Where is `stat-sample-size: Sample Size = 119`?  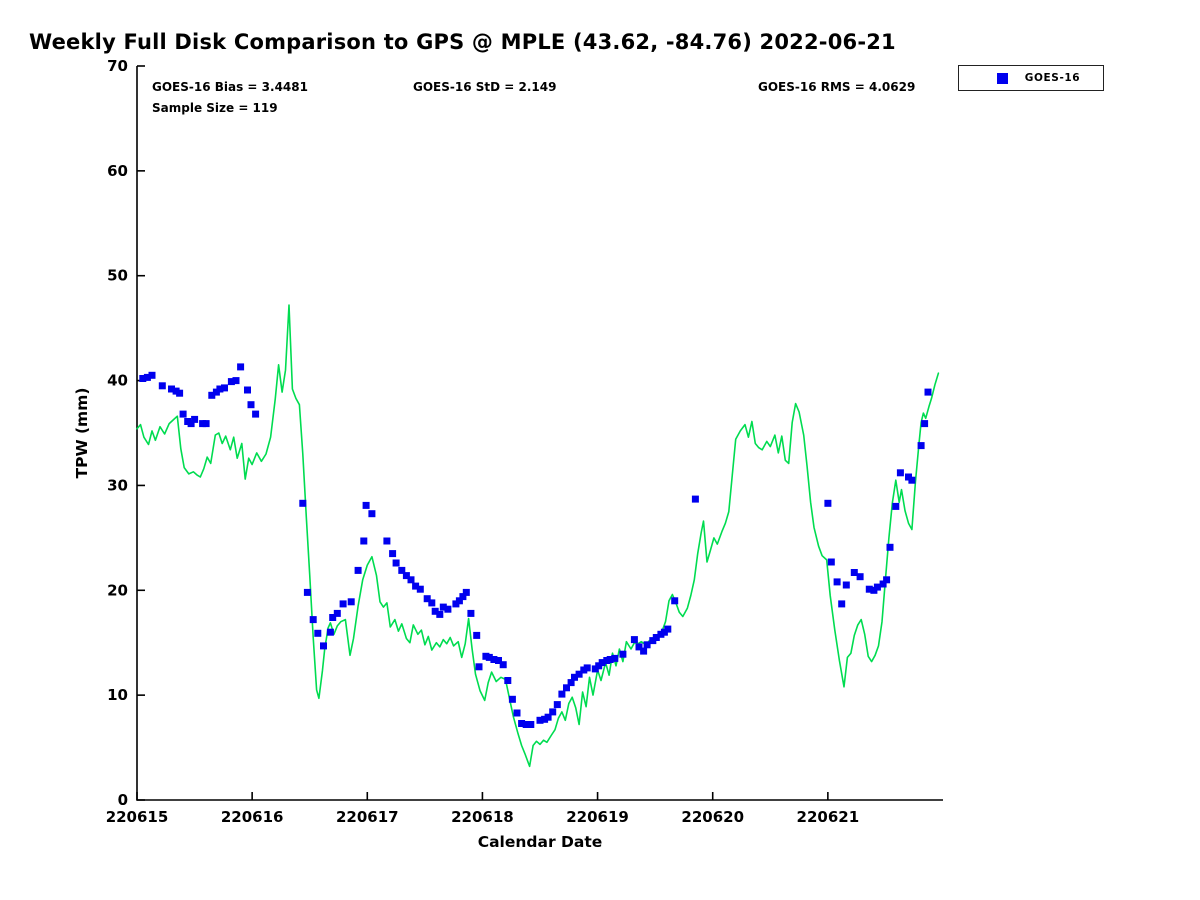 stat-sample-size: Sample Size = 119 is located at coordinates (215, 108).